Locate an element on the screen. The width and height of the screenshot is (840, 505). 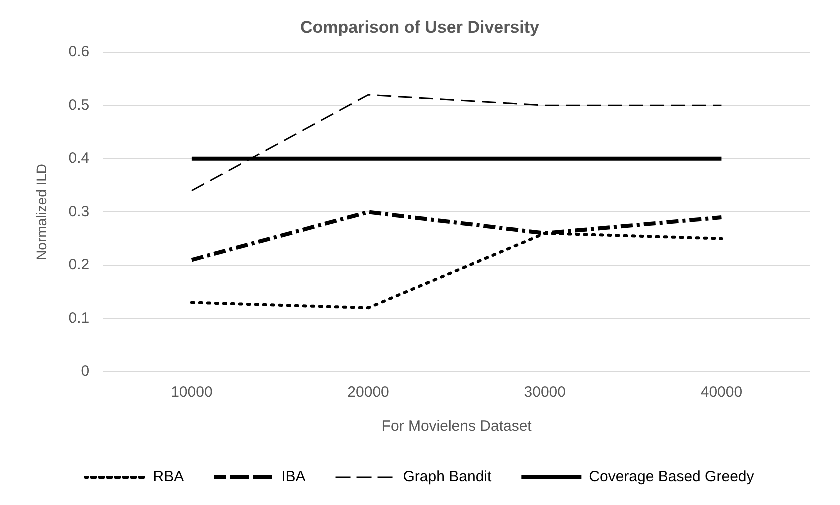
x-axis-title: For Movielens Dataset is located at coordinates (457, 427).